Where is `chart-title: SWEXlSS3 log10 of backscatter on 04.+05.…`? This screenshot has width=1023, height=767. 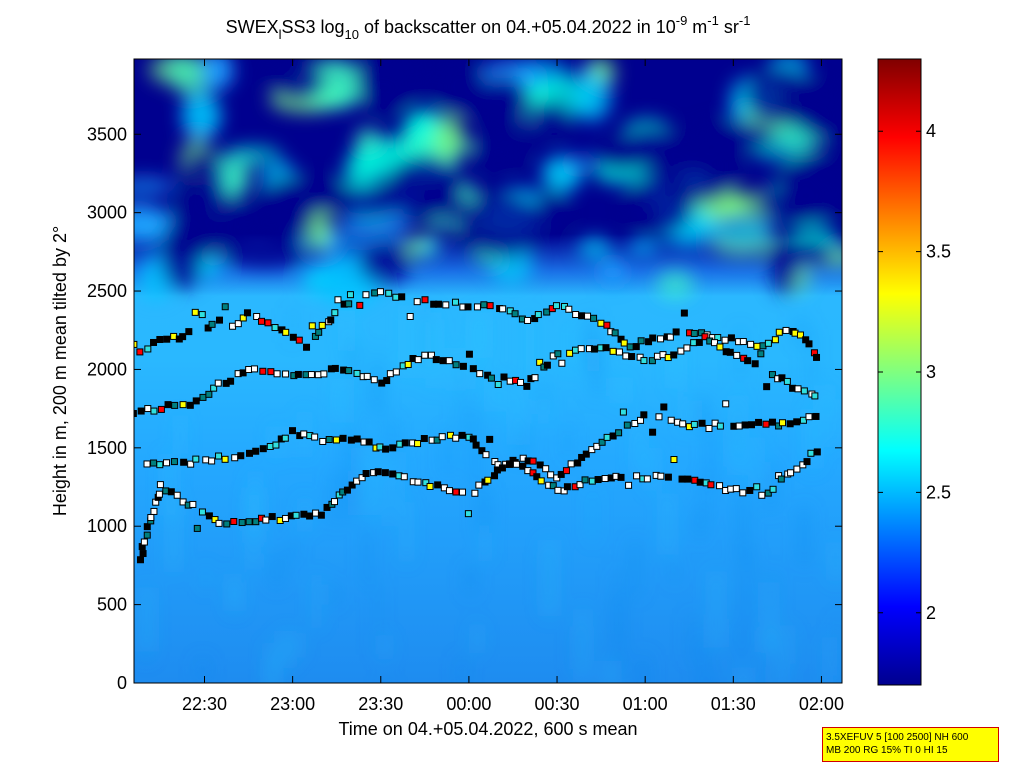 chart-title: SWEXlSS3 log10 of backscatter on 04.+05.… is located at coordinates (488, 27).